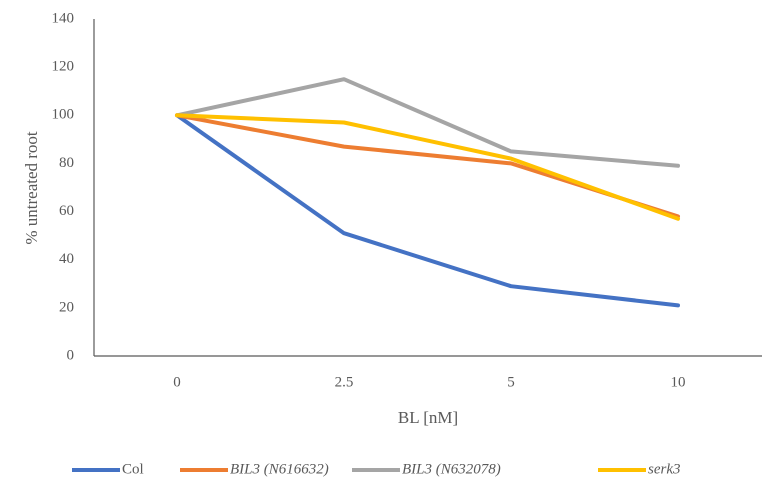  I want to click on y-axis-title: % untreated root, so click(31, 188).